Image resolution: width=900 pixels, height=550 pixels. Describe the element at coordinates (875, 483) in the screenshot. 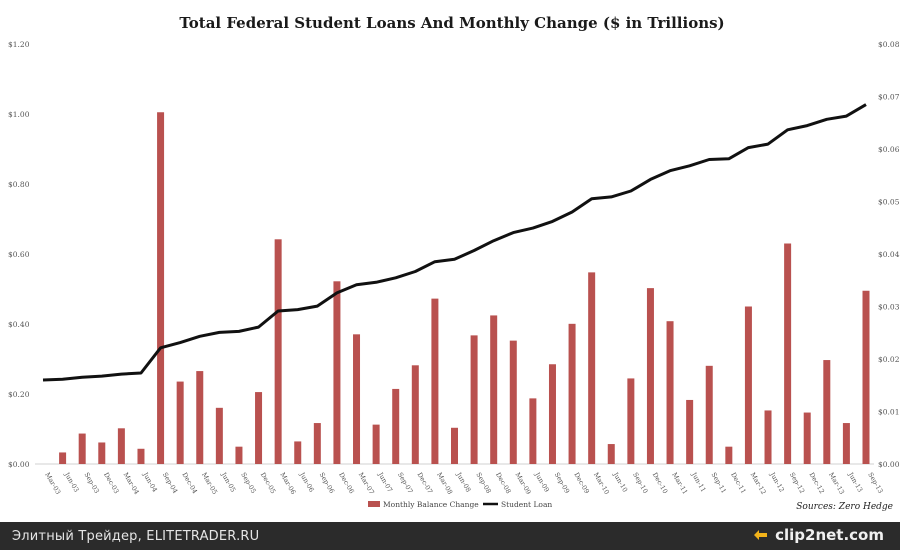

I see `x-tick-label: Sep-13` at that location.